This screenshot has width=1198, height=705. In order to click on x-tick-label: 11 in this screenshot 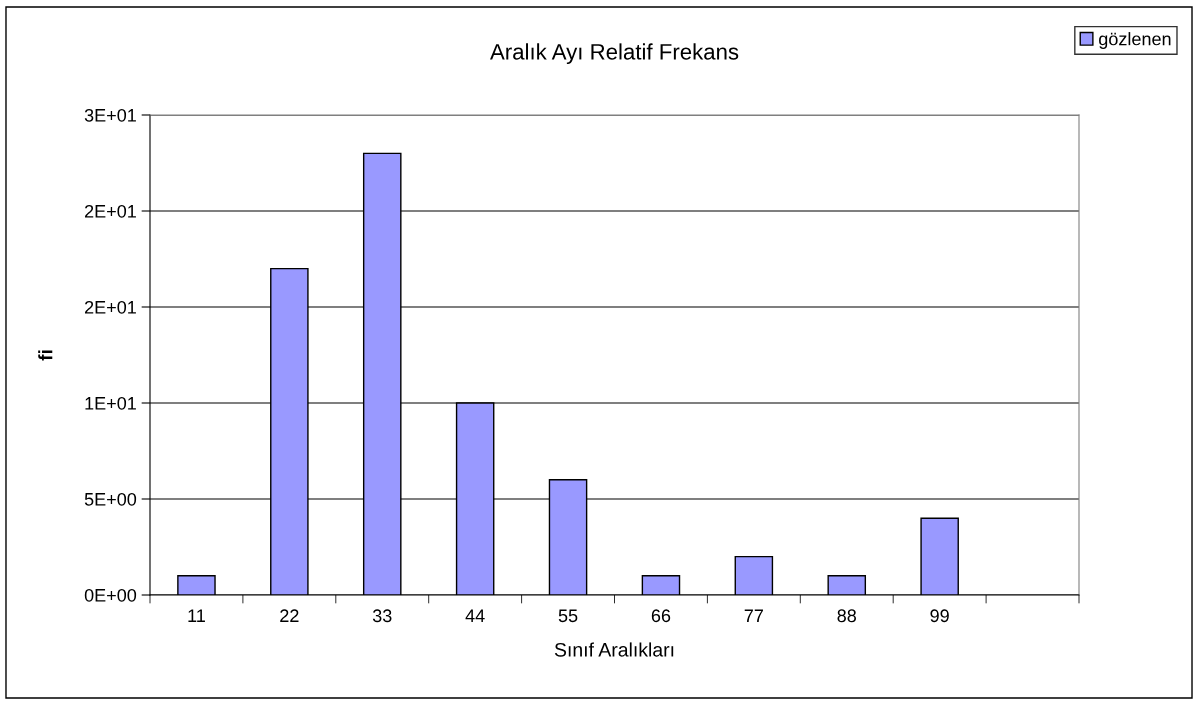, I will do `click(196, 615)`.